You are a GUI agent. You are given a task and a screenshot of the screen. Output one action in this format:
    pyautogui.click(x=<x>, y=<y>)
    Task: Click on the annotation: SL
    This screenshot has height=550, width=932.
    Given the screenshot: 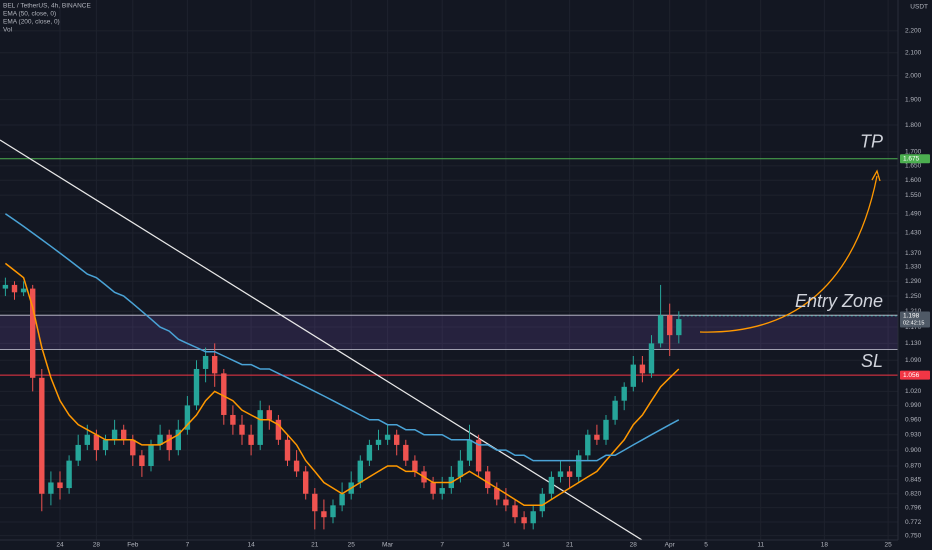 What is the action you would take?
    pyautogui.click(x=872, y=361)
    